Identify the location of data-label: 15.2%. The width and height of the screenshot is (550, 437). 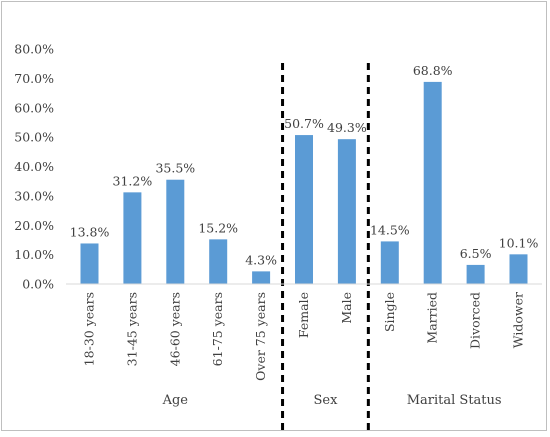
(218, 227).